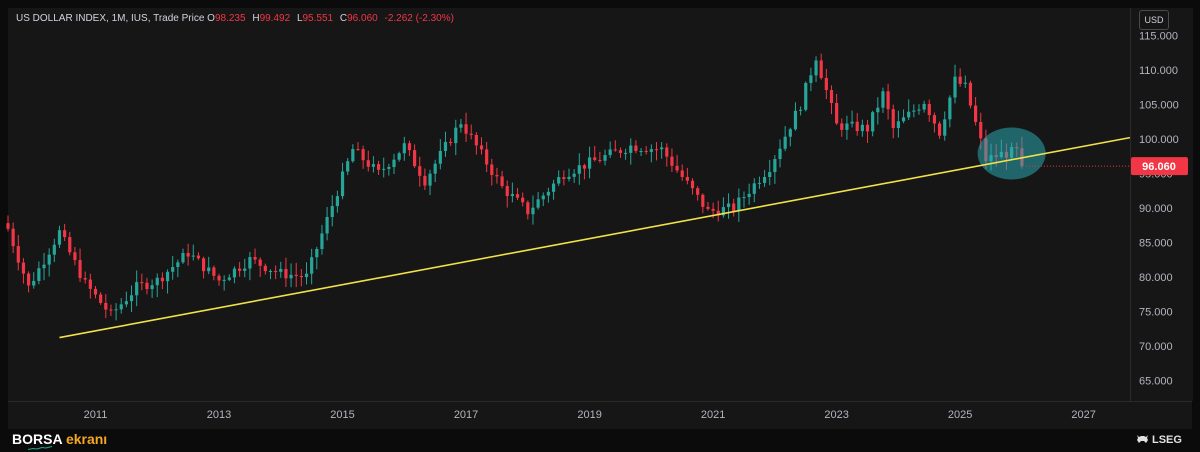  I want to click on x-tick-label: 2017, so click(466, 415).